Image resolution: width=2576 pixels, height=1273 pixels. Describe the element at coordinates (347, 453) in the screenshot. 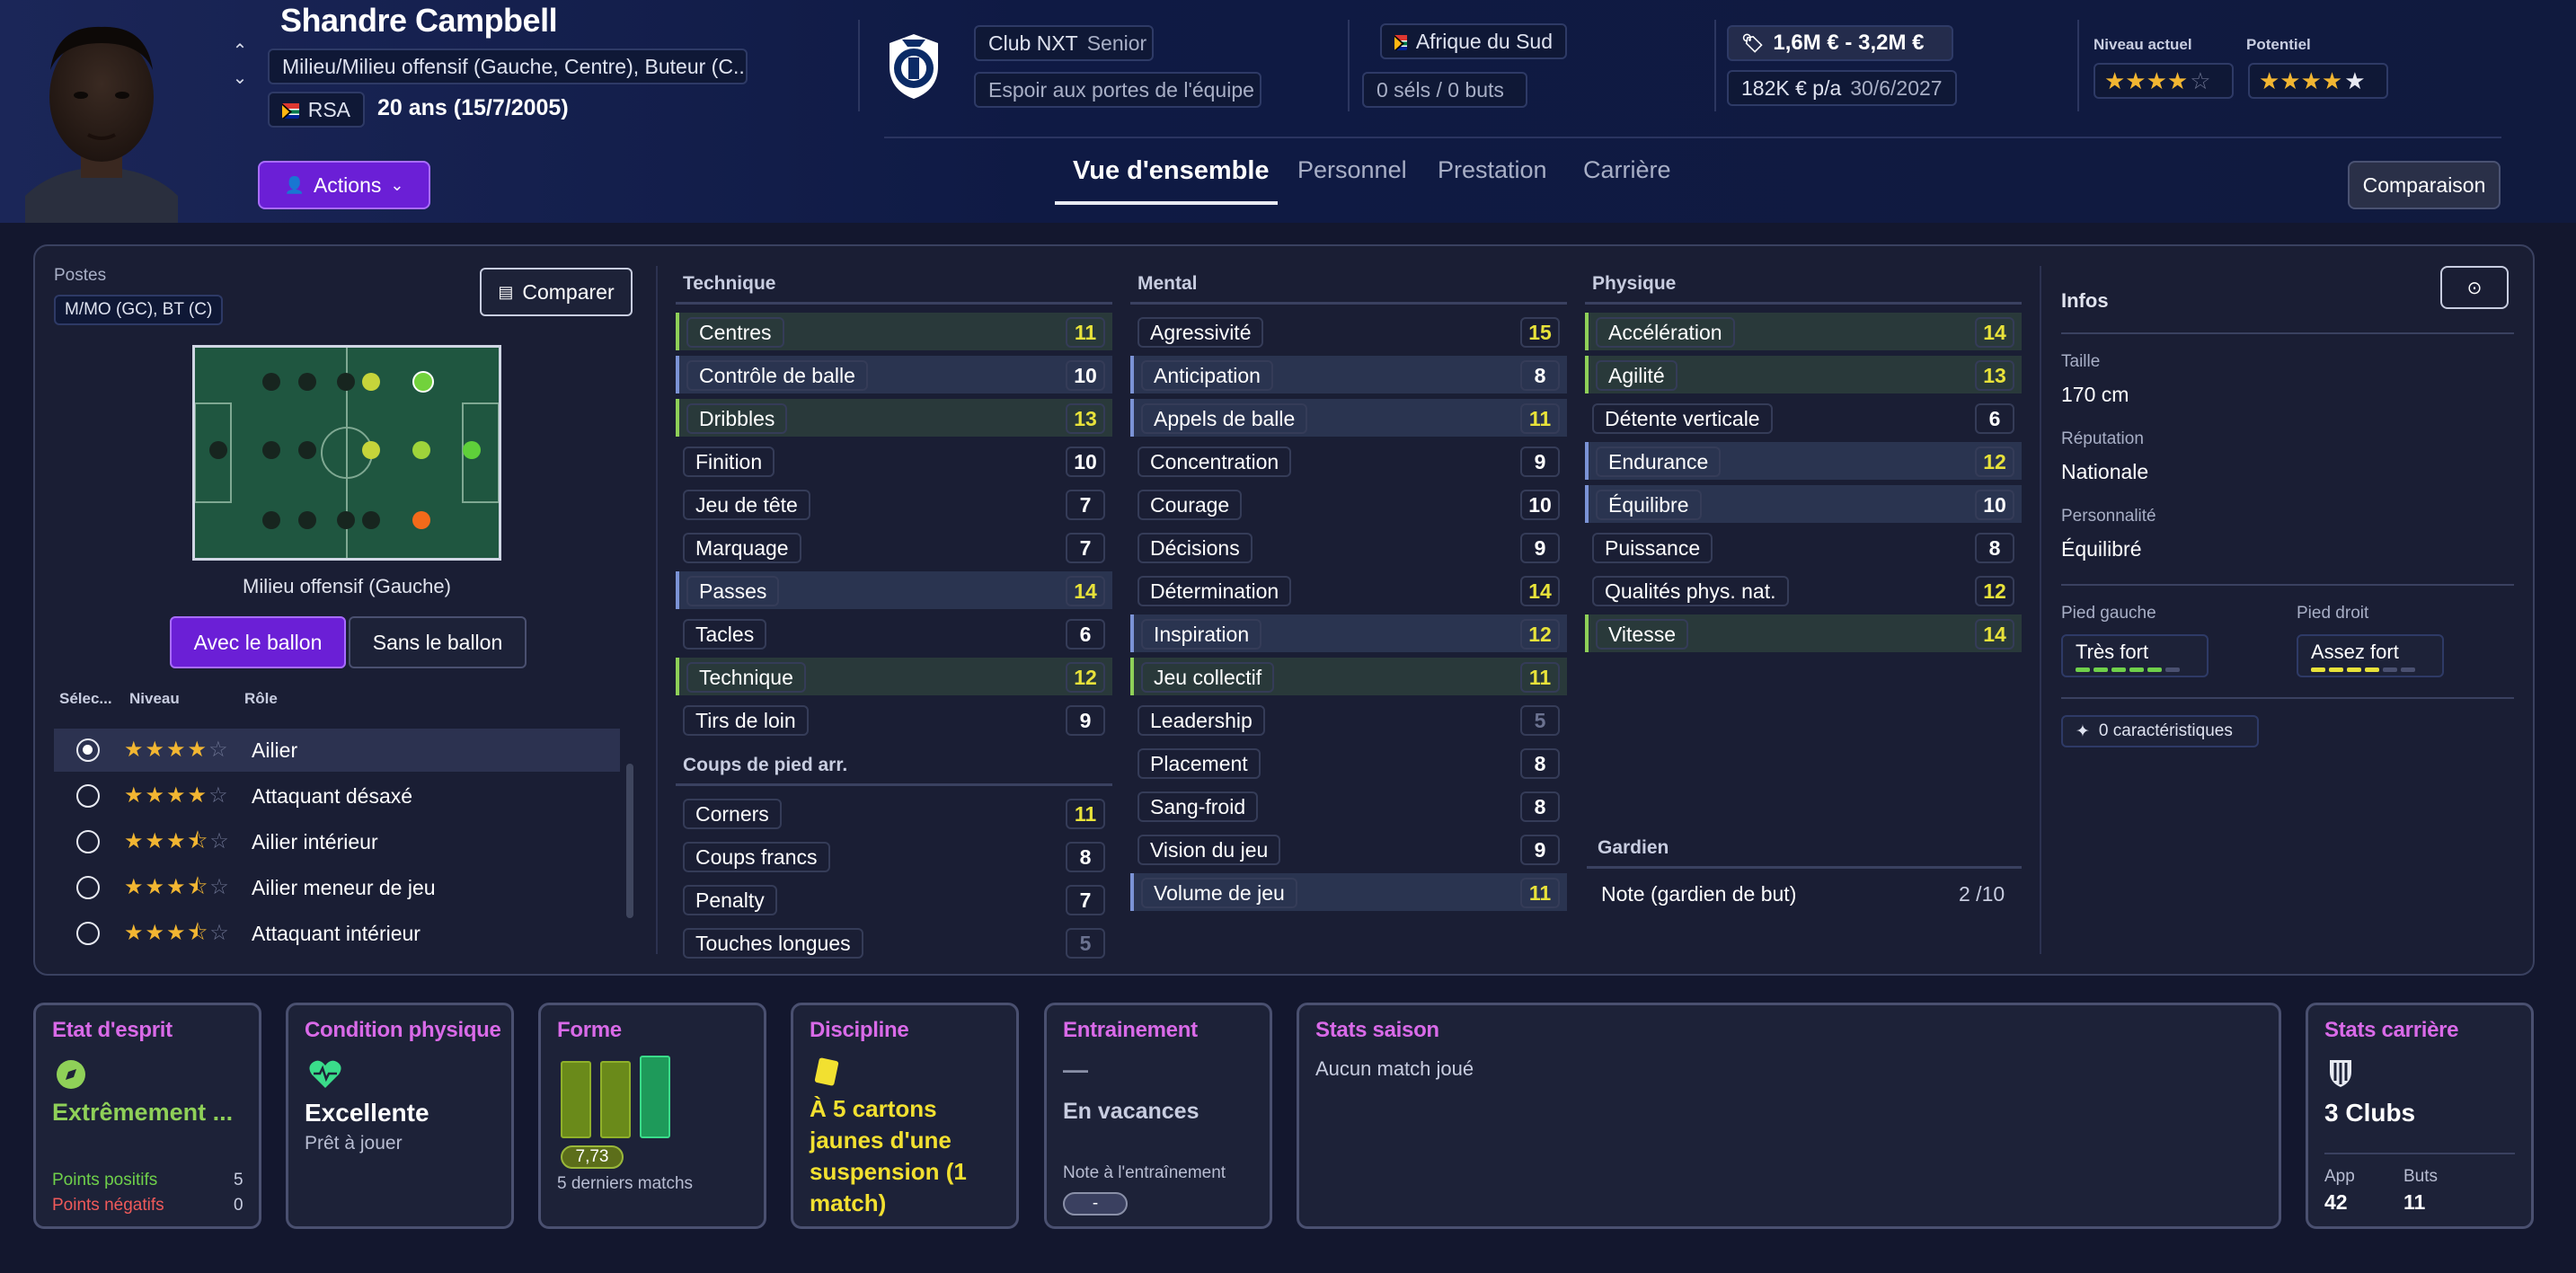

I see `position-pitch` at that location.